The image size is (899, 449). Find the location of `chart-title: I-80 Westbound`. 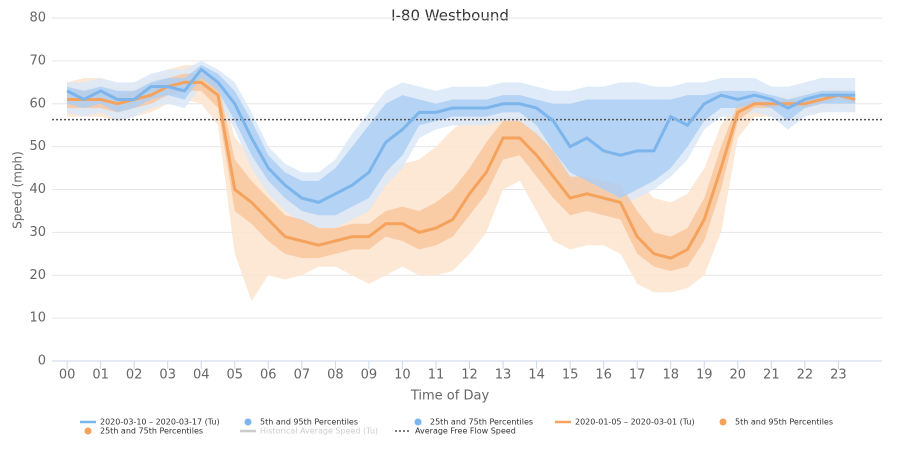

chart-title: I-80 Westbound is located at coordinates (450, 16).